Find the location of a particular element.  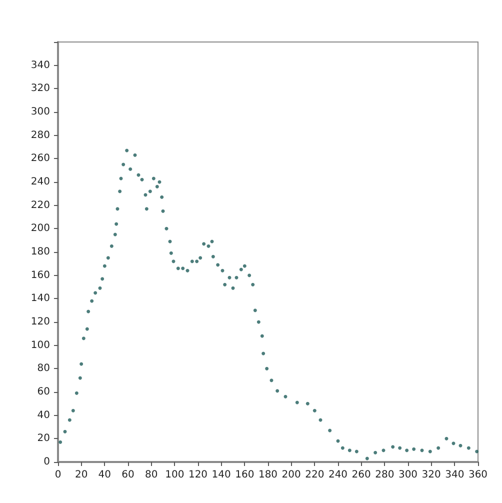

y-tick-label: 260 is located at coordinates (40, 158).